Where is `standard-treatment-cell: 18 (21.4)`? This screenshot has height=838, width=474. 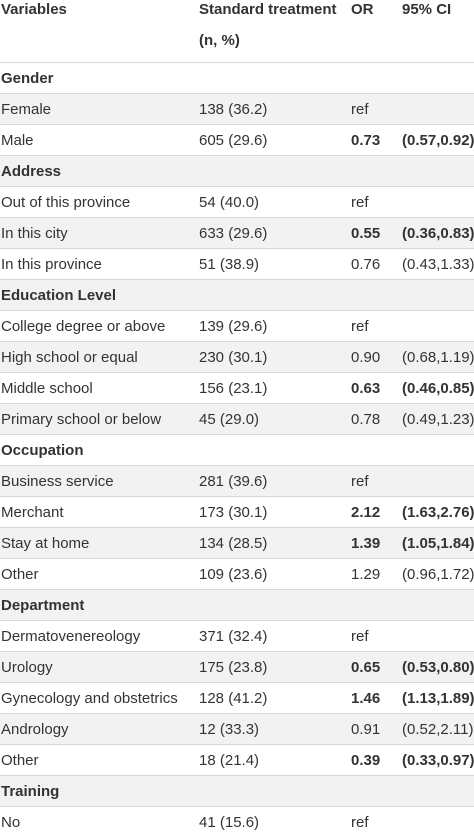
standard-treatment-cell: 18 (21.4) is located at coordinates (229, 760).